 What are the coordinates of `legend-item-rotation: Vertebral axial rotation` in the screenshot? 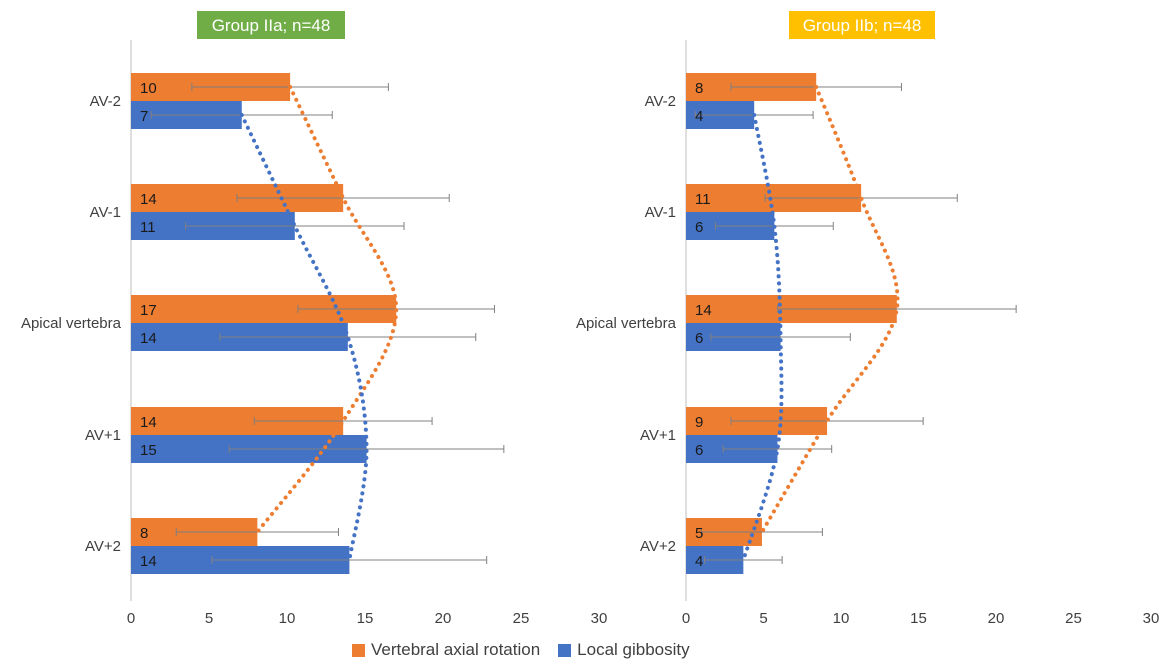 It's located at (446, 650).